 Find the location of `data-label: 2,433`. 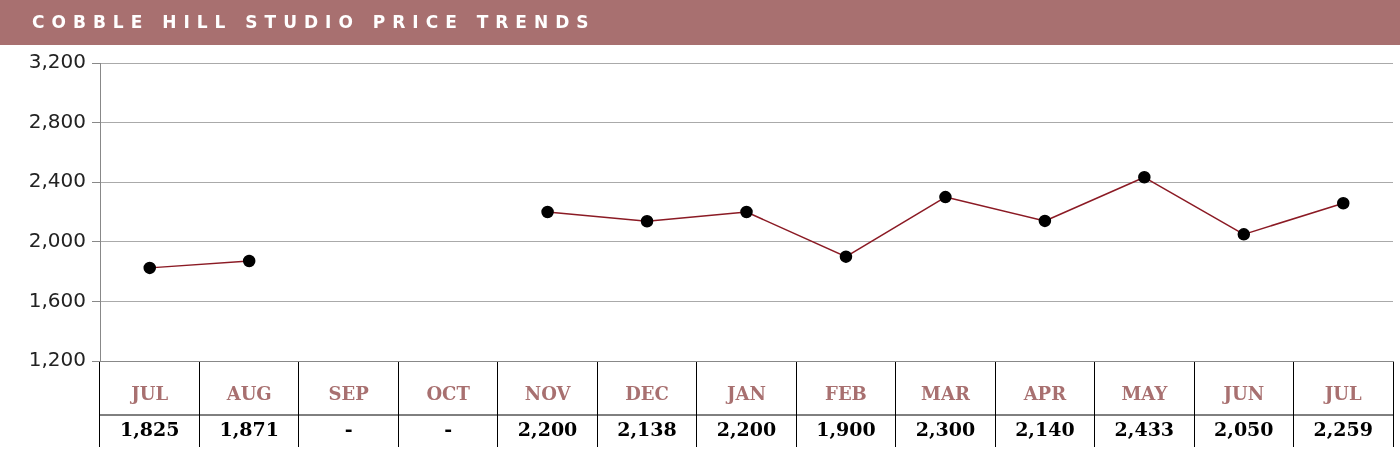

data-label: 2,433 is located at coordinates (1144, 428).